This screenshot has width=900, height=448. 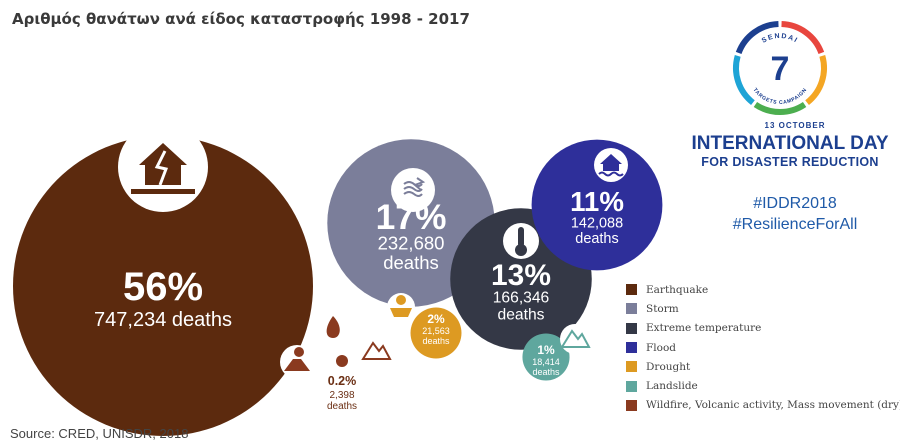 I want to click on bubble-percent: 56%, so click(x=163, y=287).